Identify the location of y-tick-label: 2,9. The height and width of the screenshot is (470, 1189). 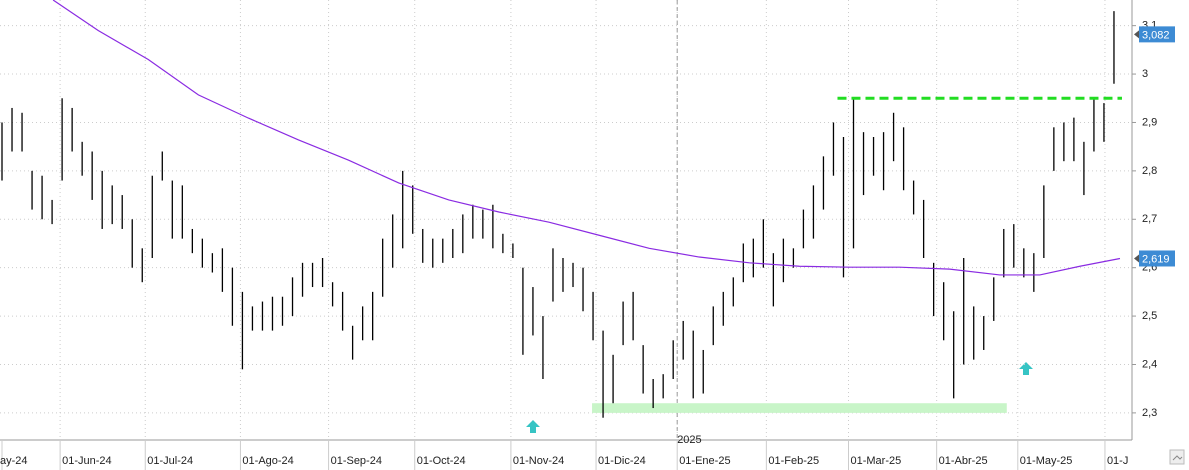
(1149, 122).